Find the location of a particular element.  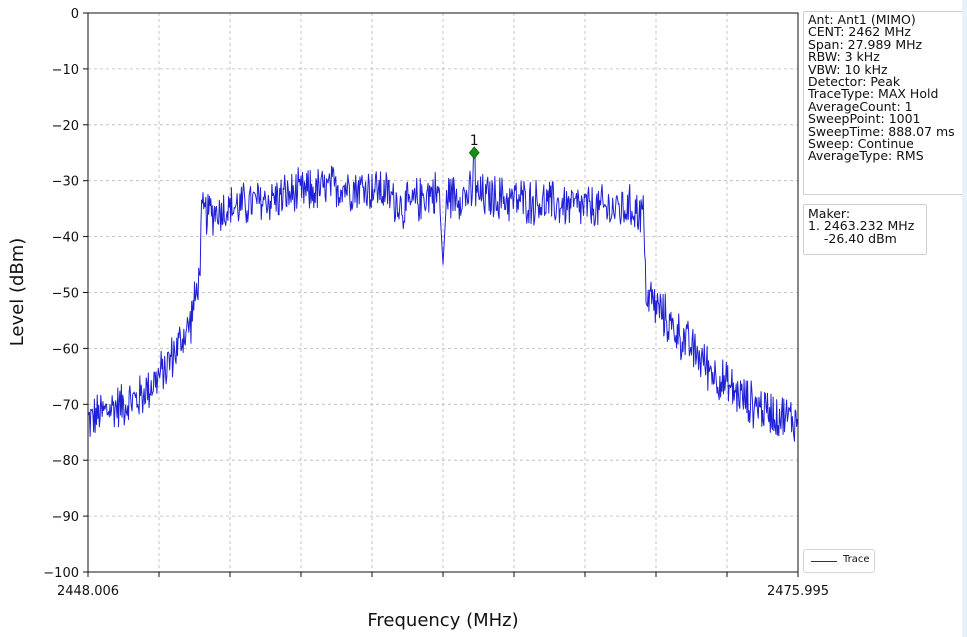

legend: Trace is located at coordinates (839, 561).